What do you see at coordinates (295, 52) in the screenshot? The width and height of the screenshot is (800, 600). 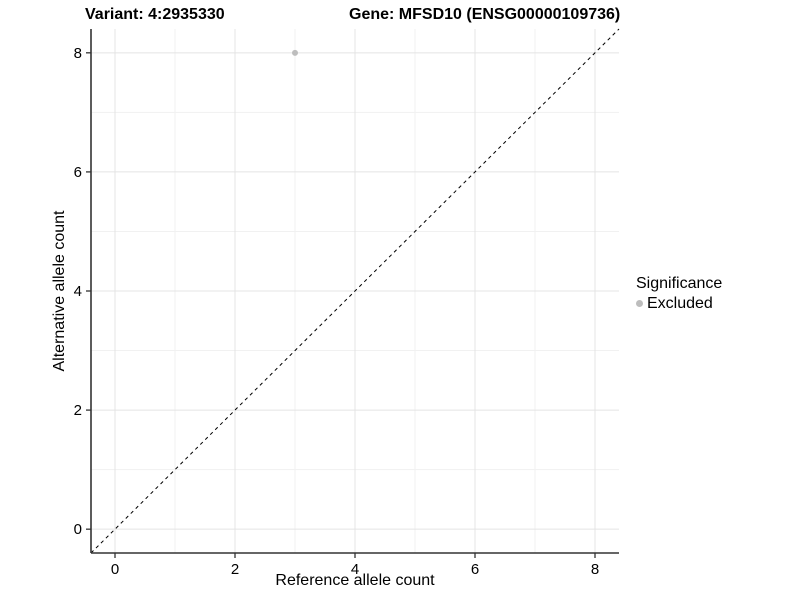 I see `data-point-excluded` at bounding box center [295, 52].